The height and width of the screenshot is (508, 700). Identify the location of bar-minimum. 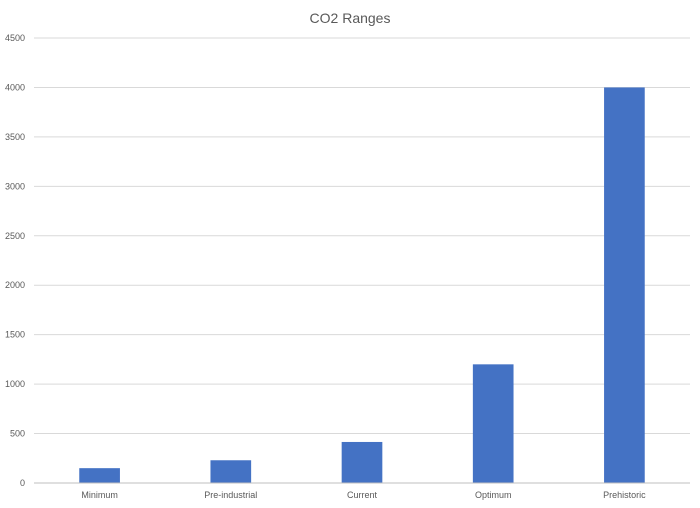
(99, 475).